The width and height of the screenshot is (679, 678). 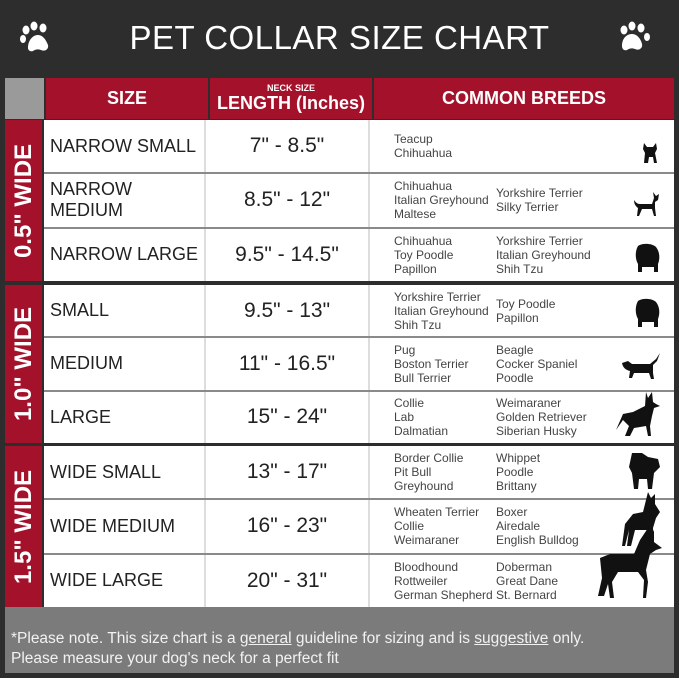 I want to click on footer-underlined: suggestive, so click(x=511, y=638).